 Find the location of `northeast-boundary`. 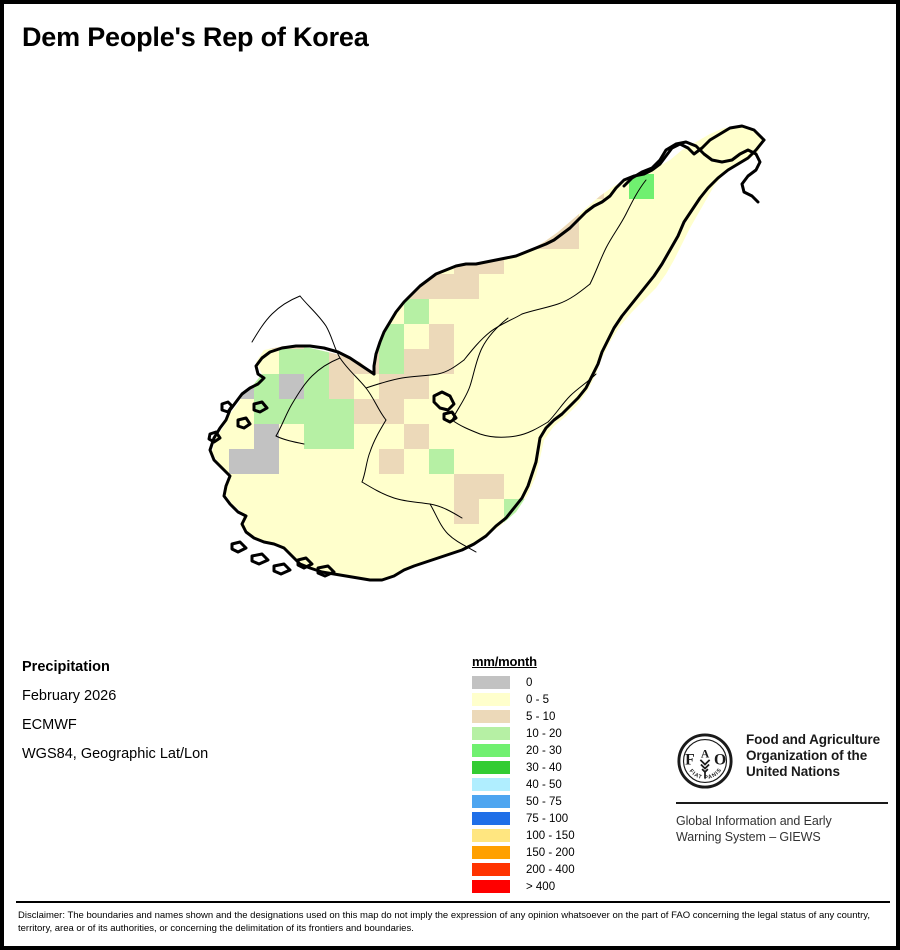

northeast-boundary is located at coordinates (692, 172).